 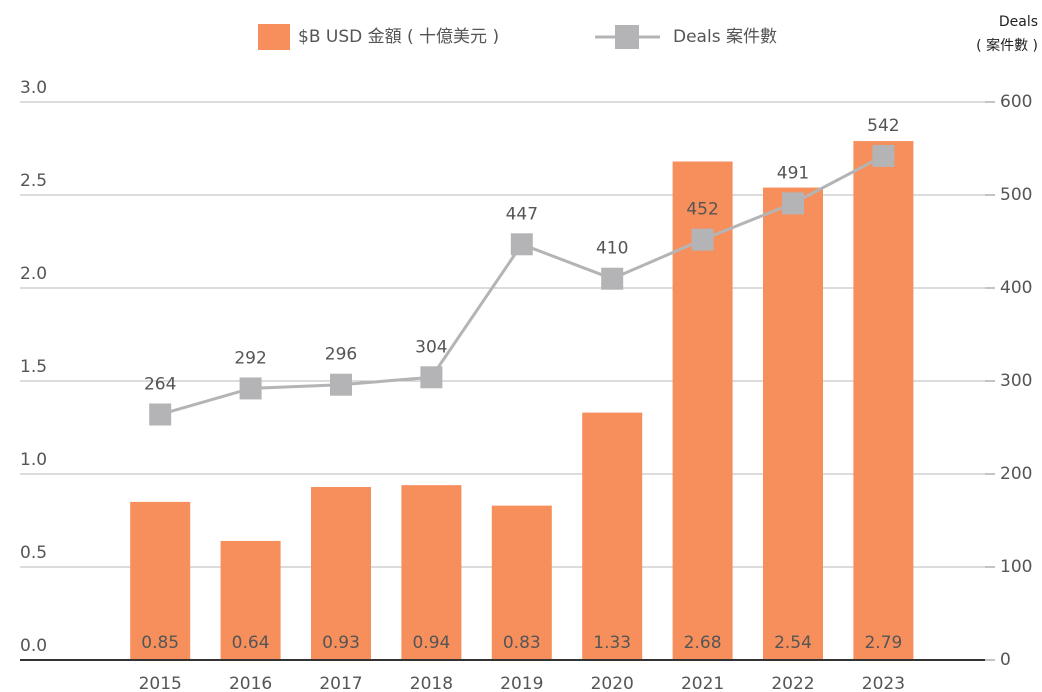 What do you see at coordinates (1016, 102) in the screenshot?
I see `y2-tick-label: 600` at bounding box center [1016, 102].